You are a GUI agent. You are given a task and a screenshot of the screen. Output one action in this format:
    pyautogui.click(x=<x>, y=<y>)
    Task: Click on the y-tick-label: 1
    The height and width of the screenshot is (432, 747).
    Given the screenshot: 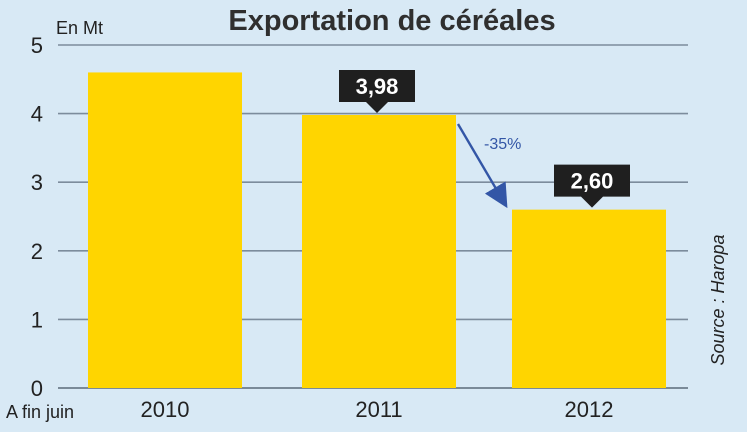 What is the action you would take?
    pyautogui.click(x=37, y=319)
    